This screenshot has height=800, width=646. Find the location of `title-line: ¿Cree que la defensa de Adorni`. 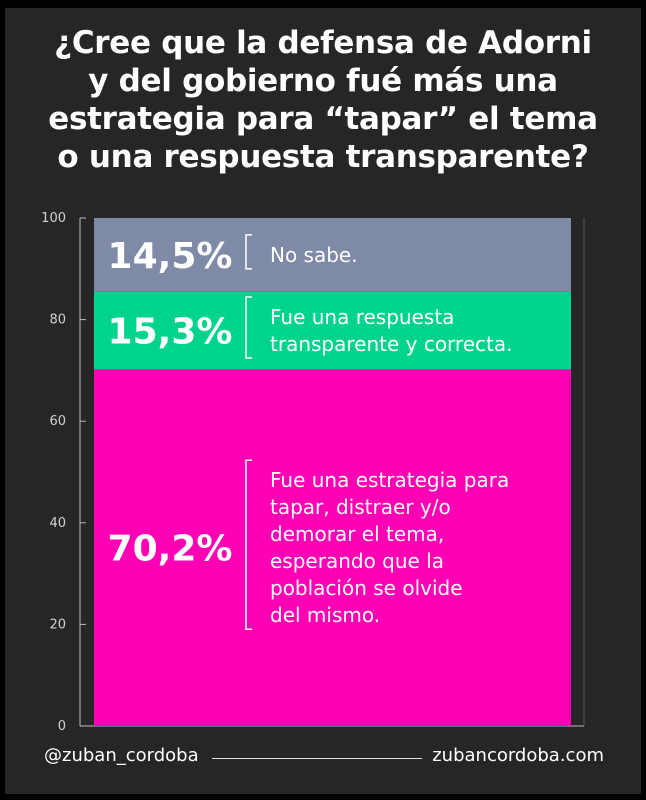

title-line: ¿Cree que la defensa de Adorni is located at coordinates (323, 43).